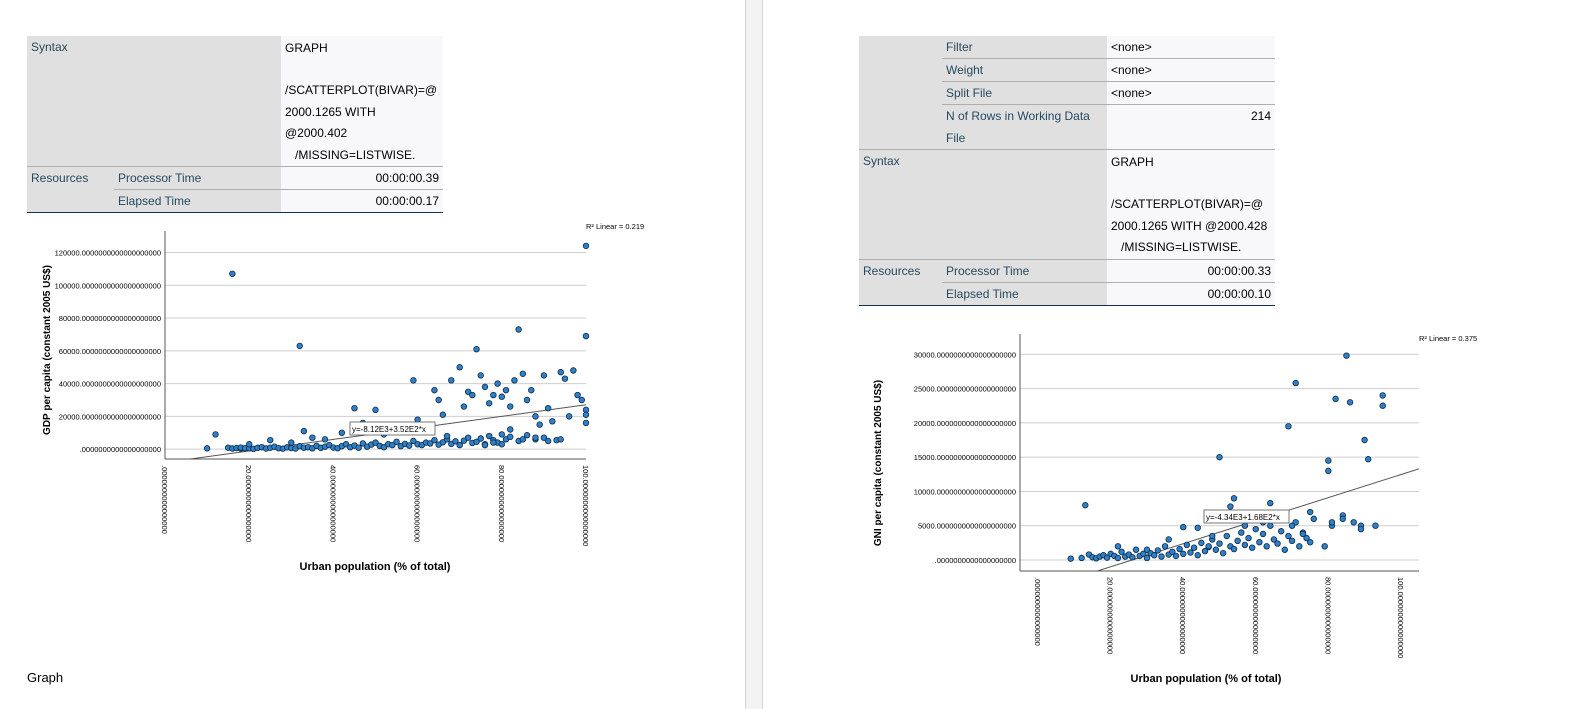 The height and width of the screenshot is (709, 1569). I want to click on elapsed-time-value: 00:00:00.17, so click(362, 201).